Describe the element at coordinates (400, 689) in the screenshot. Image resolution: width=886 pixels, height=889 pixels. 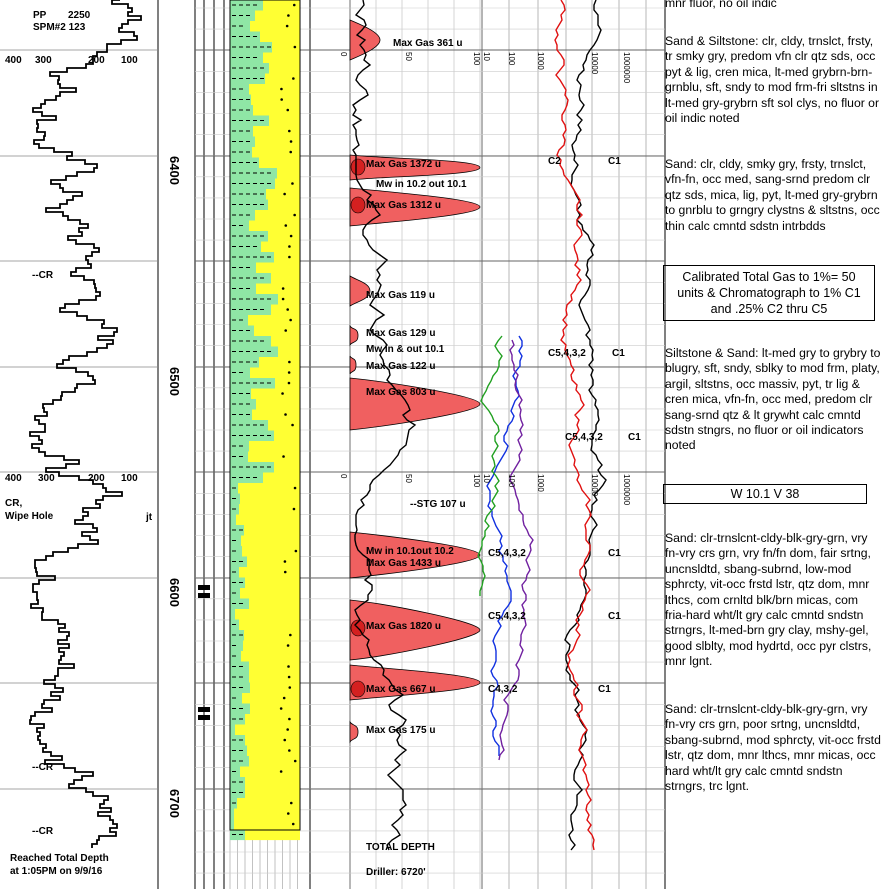
I see `gas-note-667: Max Gas 667 u` at that location.